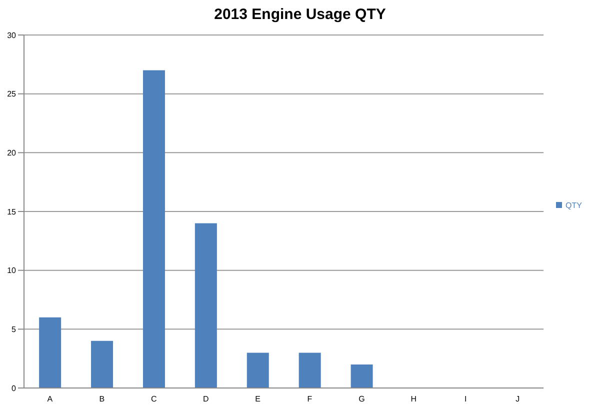 Image resolution: width=600 pixels, height=410 pixels. I want to click on x-tick-label: F, so click(309, 399).